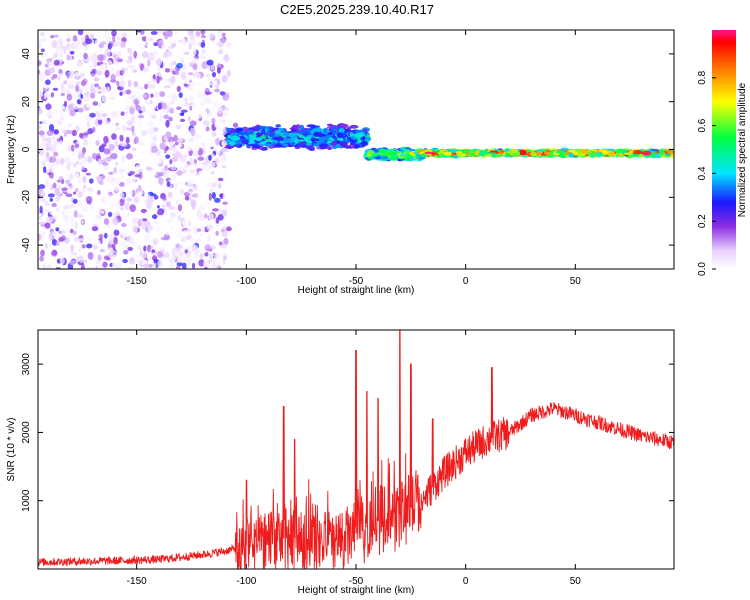  What do you see at coordinates (576, 281) in the screenshot?
I see `x-tick-label: 50` at bounding box center [576, 281].